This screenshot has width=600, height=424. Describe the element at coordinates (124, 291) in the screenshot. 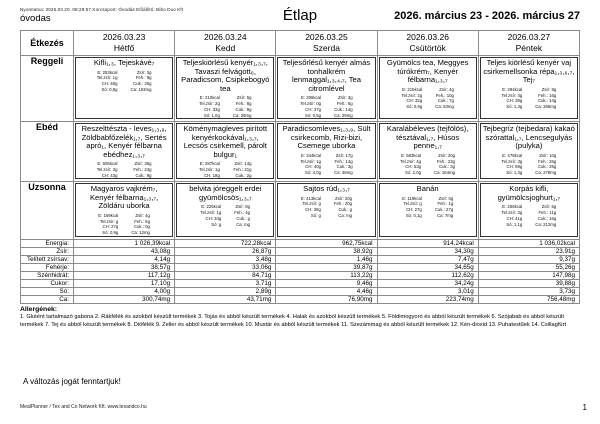

I see `summary-value: 4,00g` at that location.